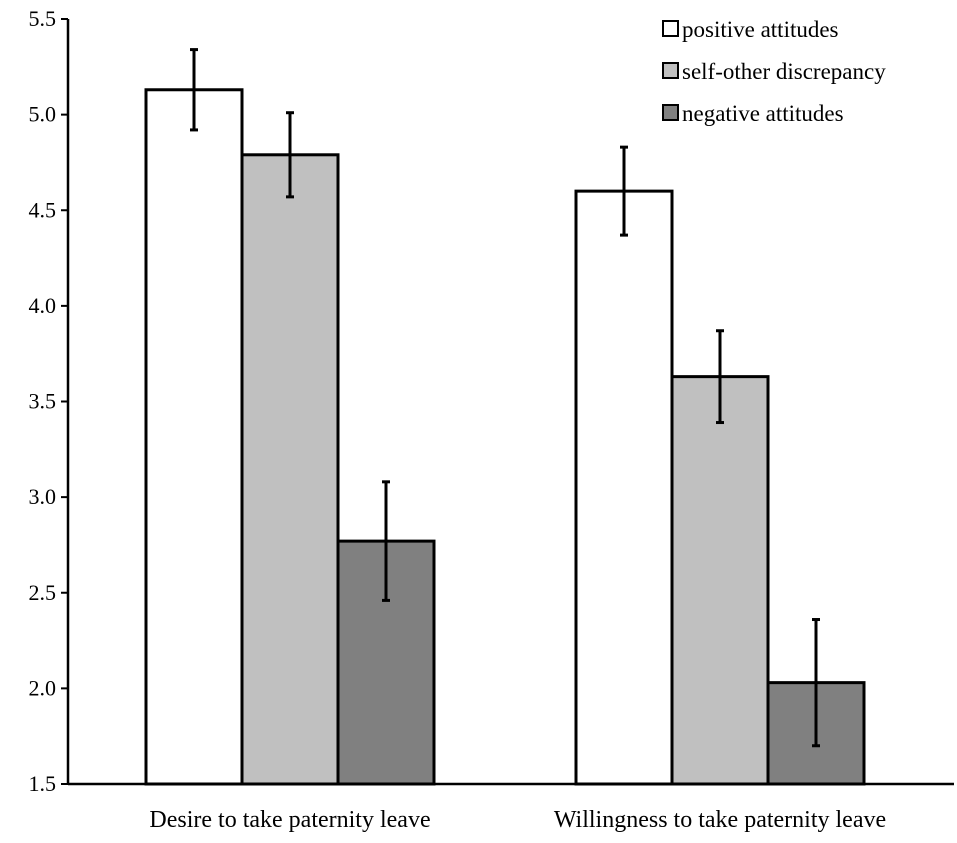 The width and height of the screenshot is (957, 843). What do you see at coordinates (43, 496) in the screenshot?
I see `y-tick-label: 3.0` at bounding box center [43, 496].